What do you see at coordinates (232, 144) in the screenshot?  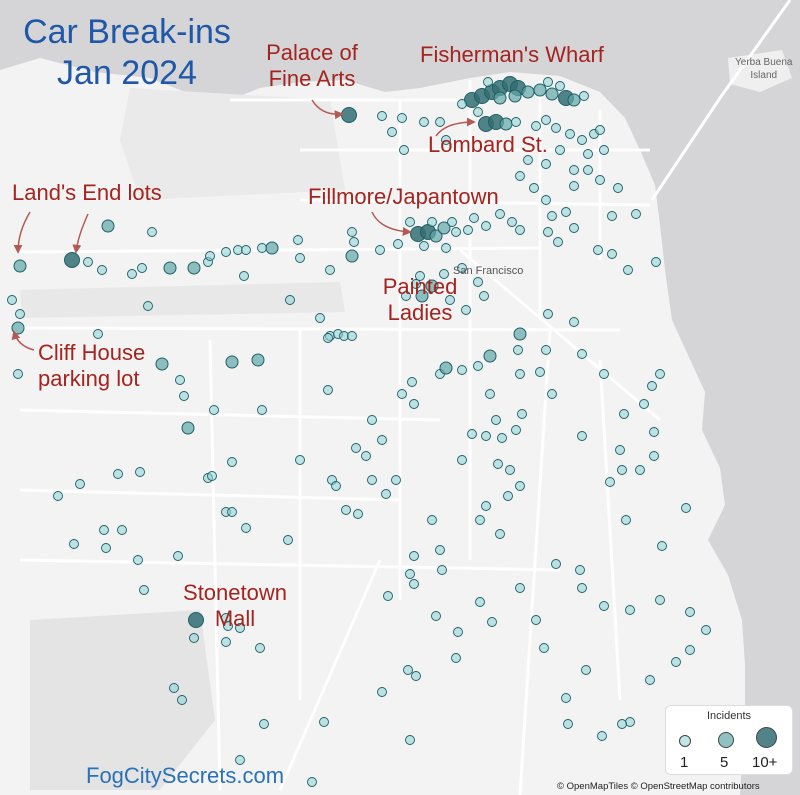 I see `presidio` at bounding box center [232, 144].